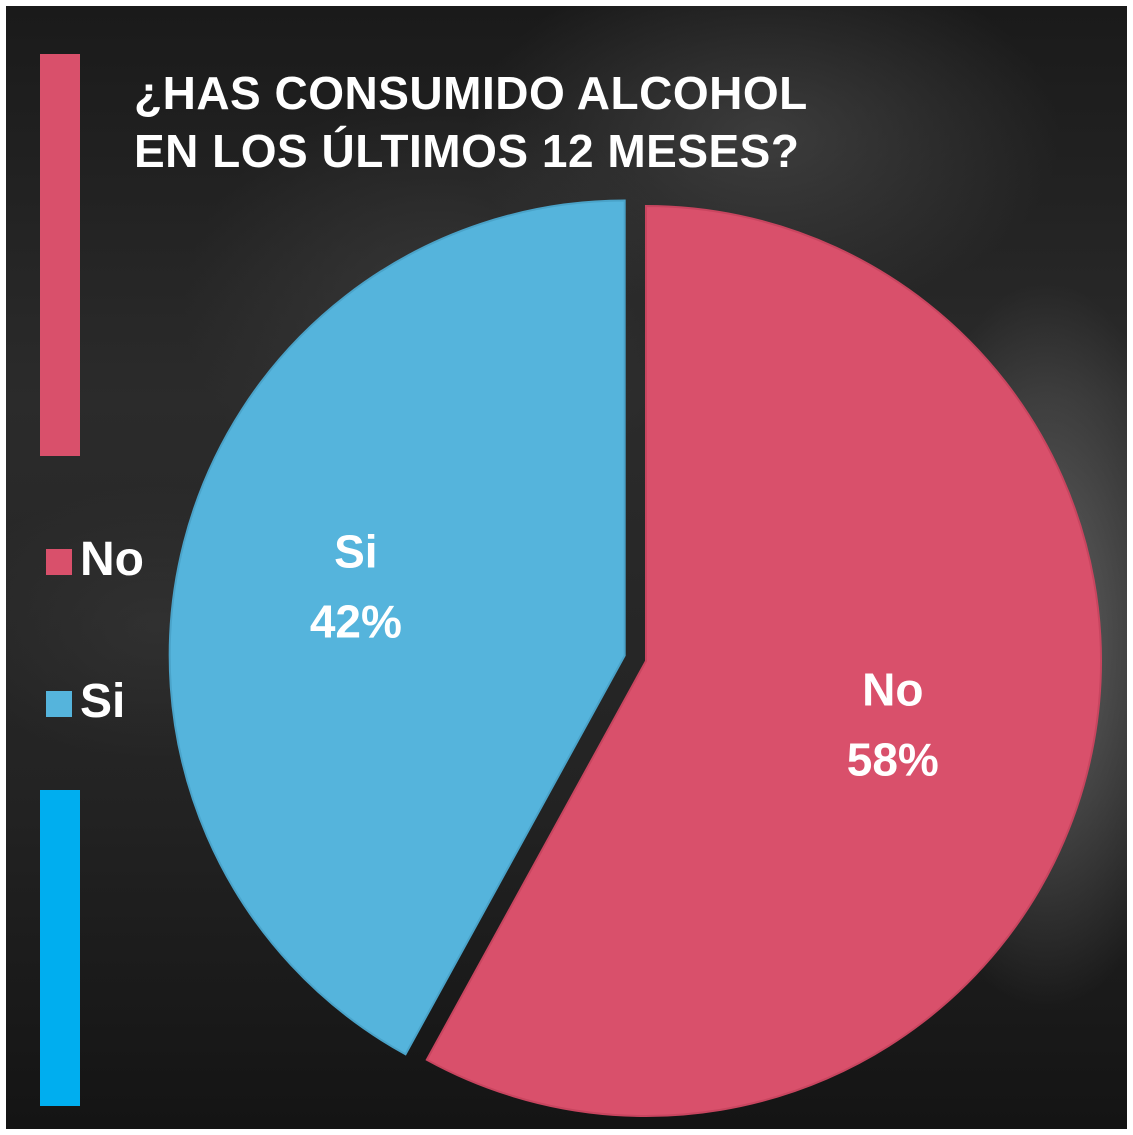 The width and height of the screenshot is (1133, 1135). Describe the element at coordinates (355, 552) in the screenshot. I see `slice-label-si-name: Si` at that location.